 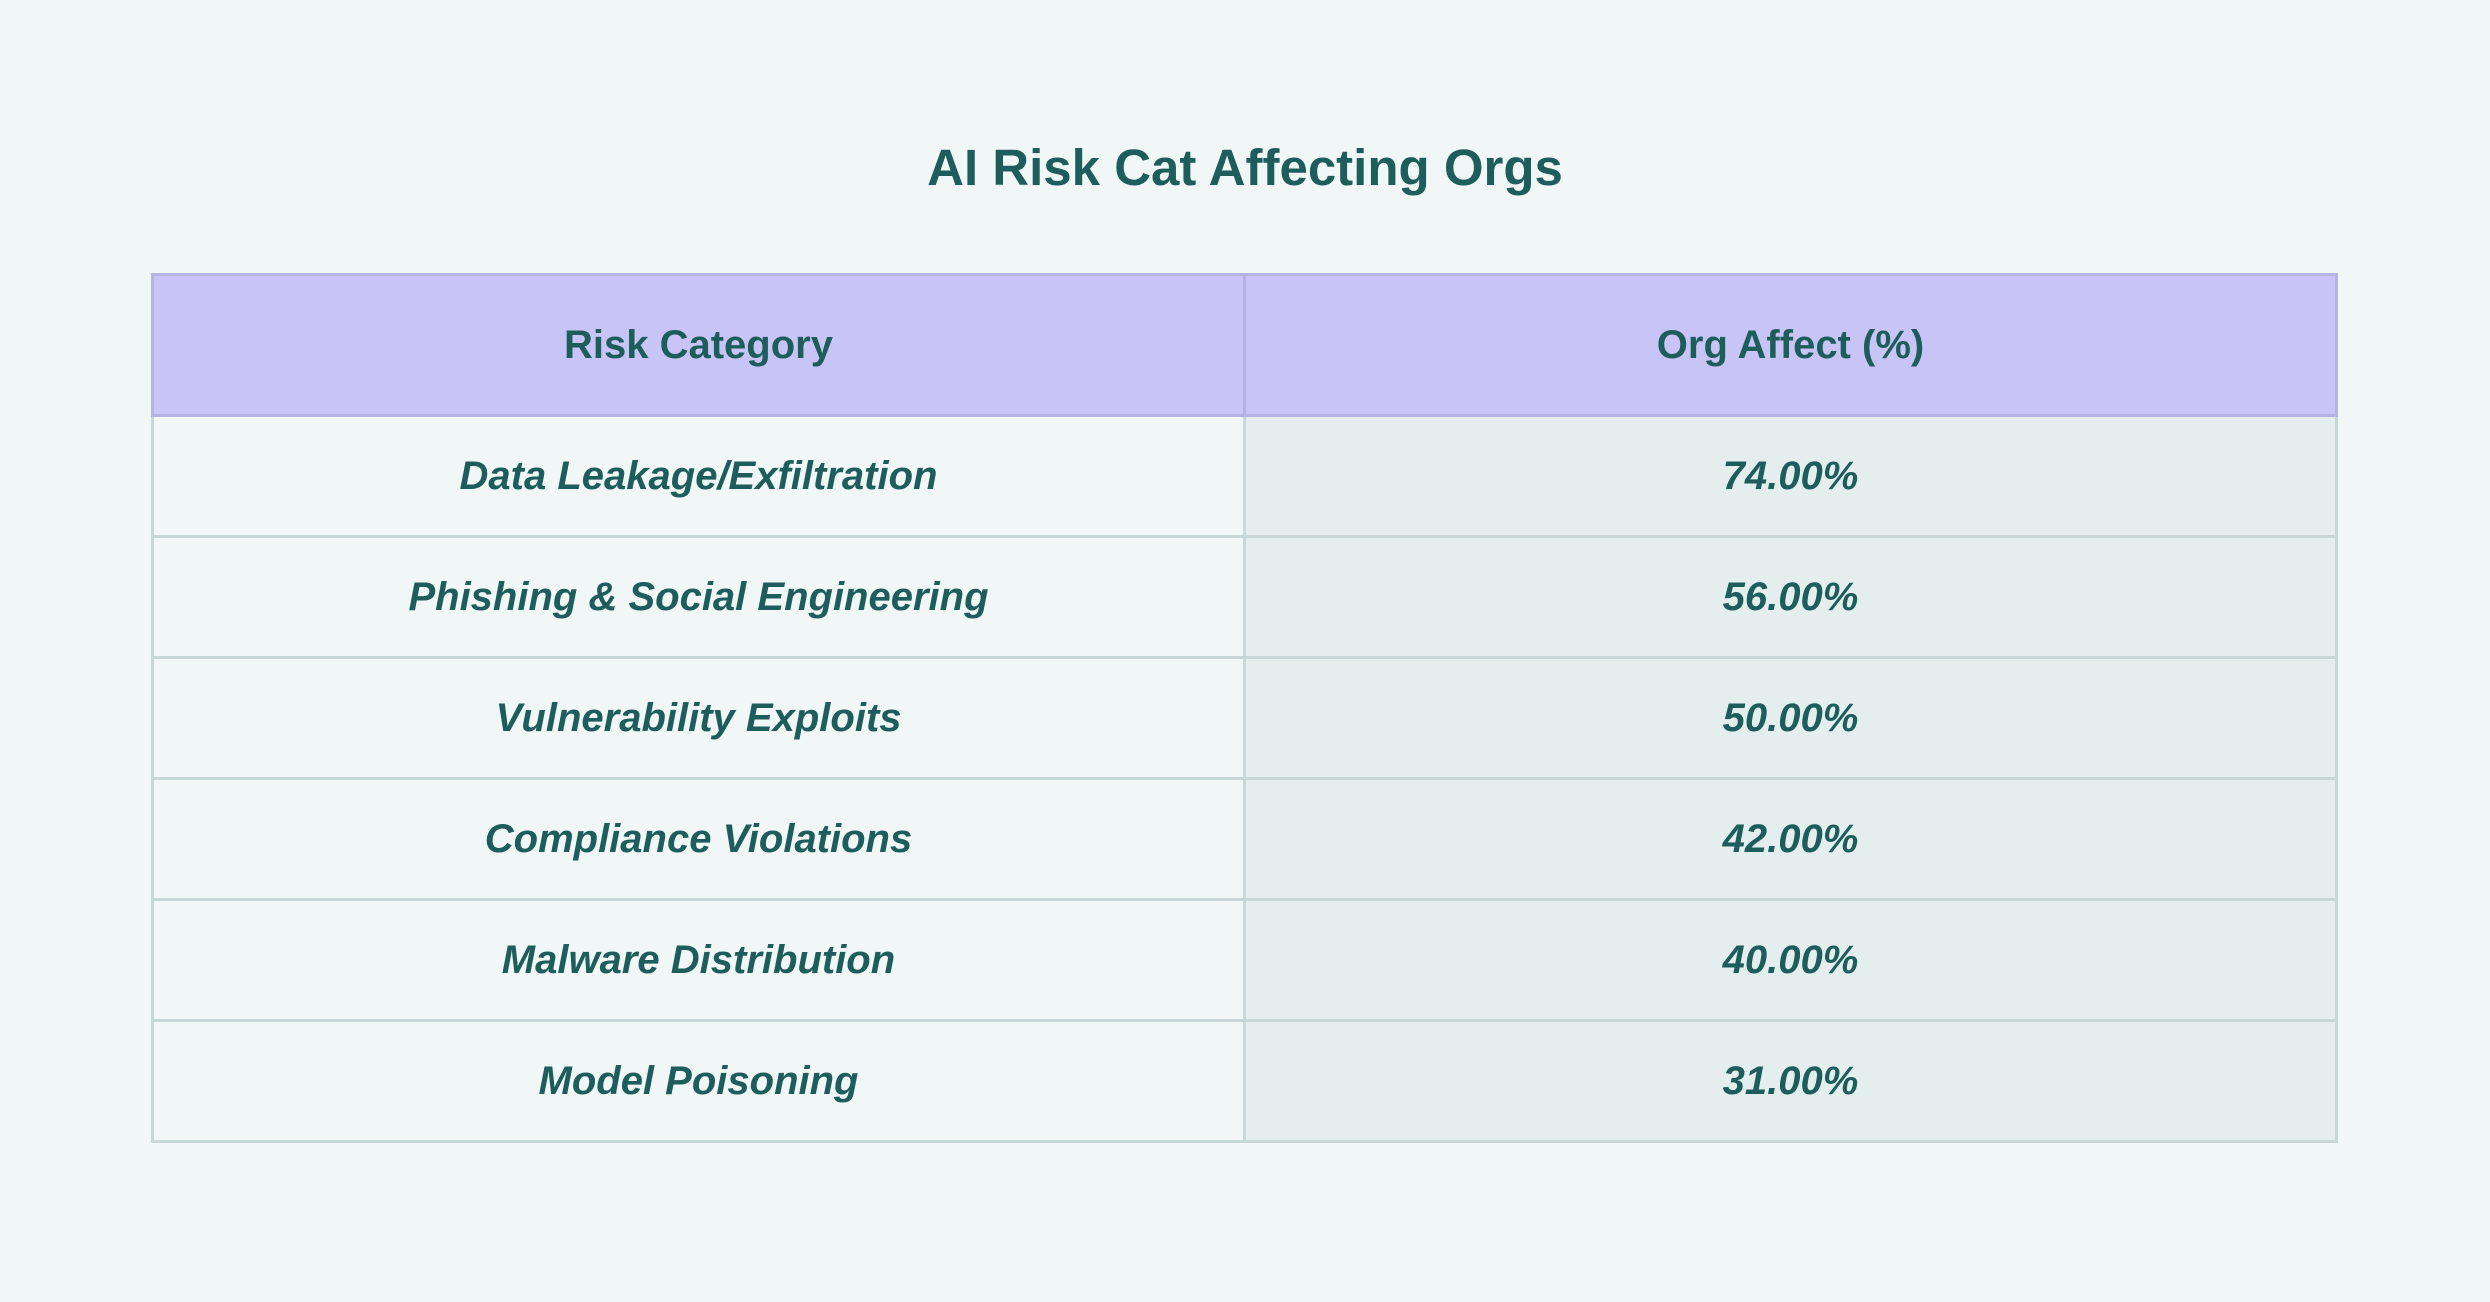 I want to click on table-row: Model Poisoning 31.00%, so click(x=1244, y=1081).